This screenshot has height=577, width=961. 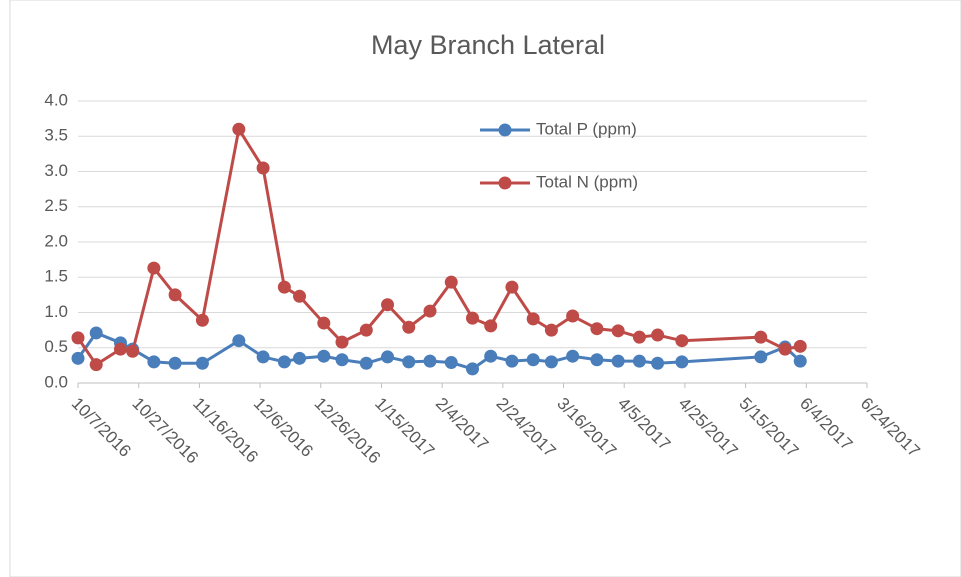 What do you see at coordinates (56, 99) in the screenshot?
I see `y-tick-label: 4.0` at bounding box center [56, 99].